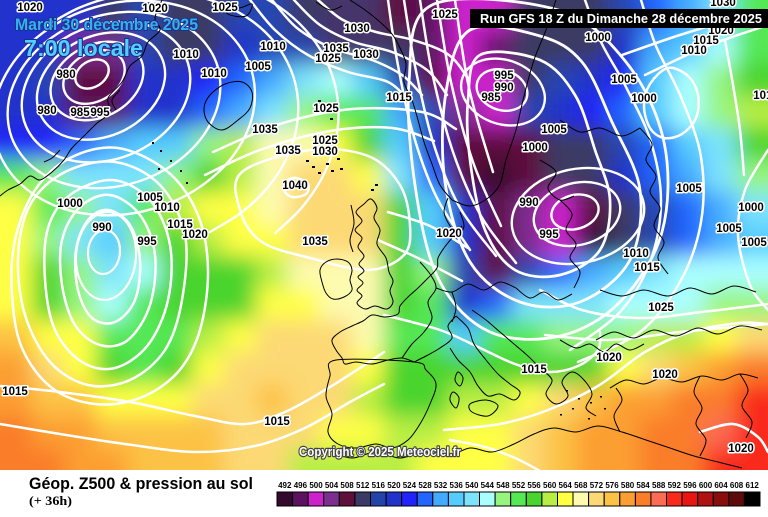 This screenshot has height=517, width=768. What do you see at coordinates (643, 485) in the screenshot?
I see `svg-text: 584` at bounding box center [643, 485].